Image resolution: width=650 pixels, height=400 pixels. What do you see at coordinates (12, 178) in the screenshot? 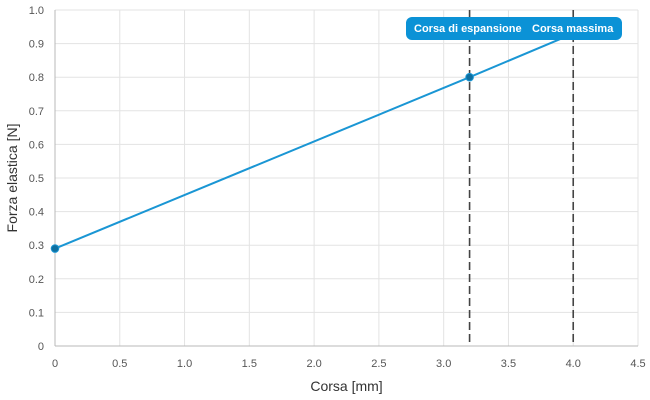
I see `y-axis-title: Forza elastica [N]` at bounding box center [12, 178].